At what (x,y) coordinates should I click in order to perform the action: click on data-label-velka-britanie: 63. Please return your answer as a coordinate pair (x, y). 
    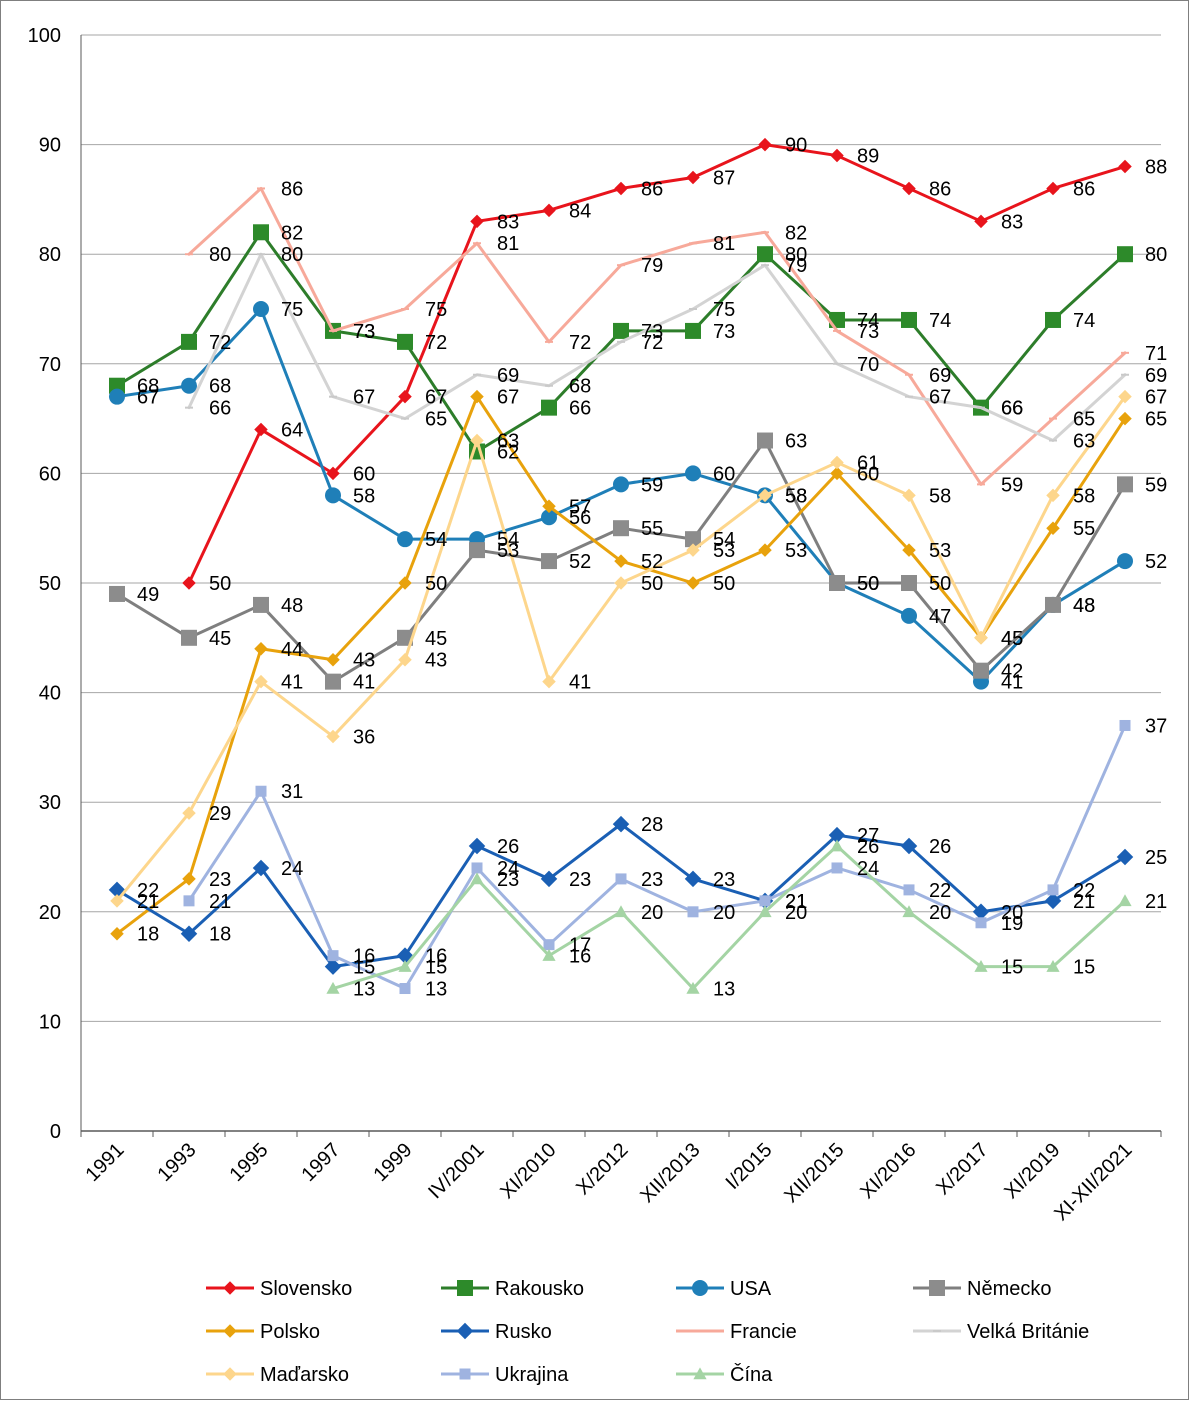
    Looking at the image, I should click on (1084, 442).